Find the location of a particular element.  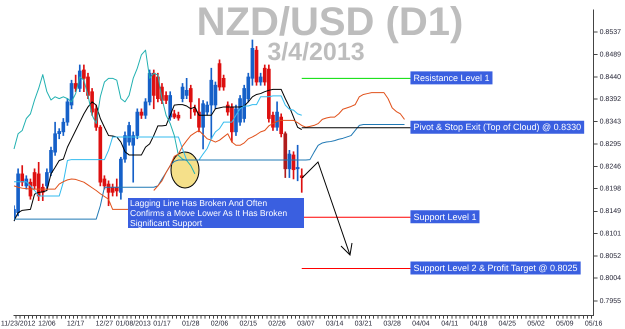

ref-line-label: Support Level 1 is located at coordinates (444, 217).